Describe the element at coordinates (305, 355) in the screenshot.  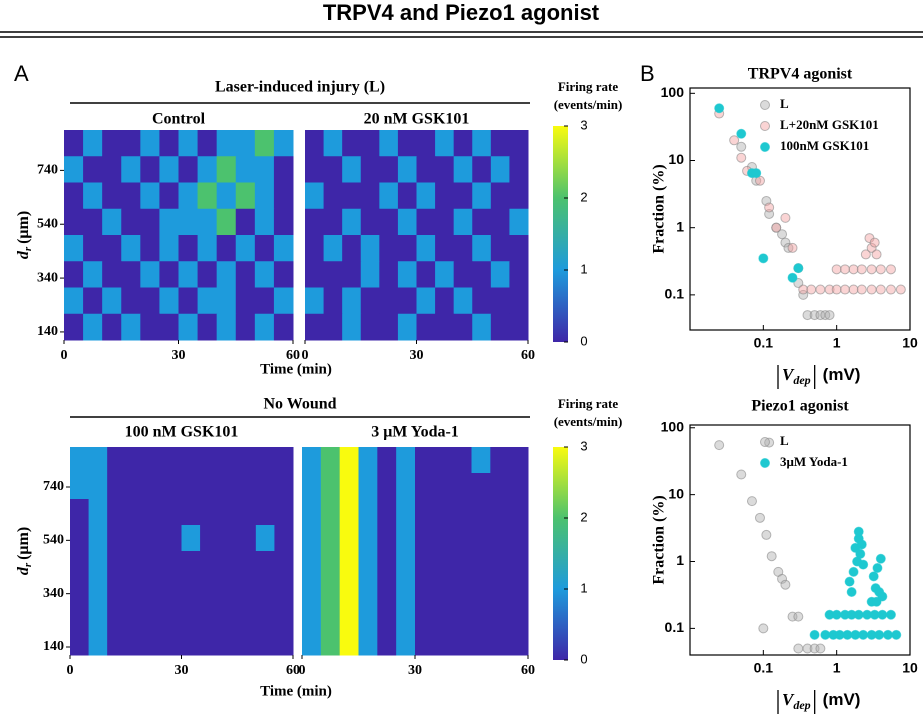
I see `x-tick-label: 0` at that location.